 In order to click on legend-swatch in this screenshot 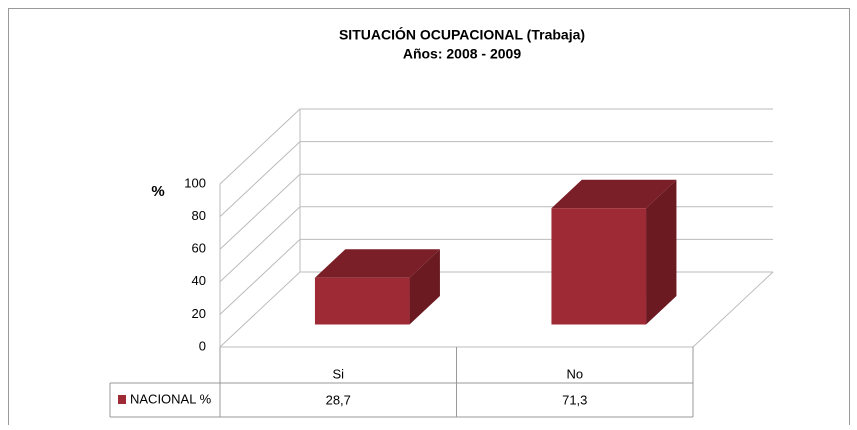, I will do `click(122, 399)`.